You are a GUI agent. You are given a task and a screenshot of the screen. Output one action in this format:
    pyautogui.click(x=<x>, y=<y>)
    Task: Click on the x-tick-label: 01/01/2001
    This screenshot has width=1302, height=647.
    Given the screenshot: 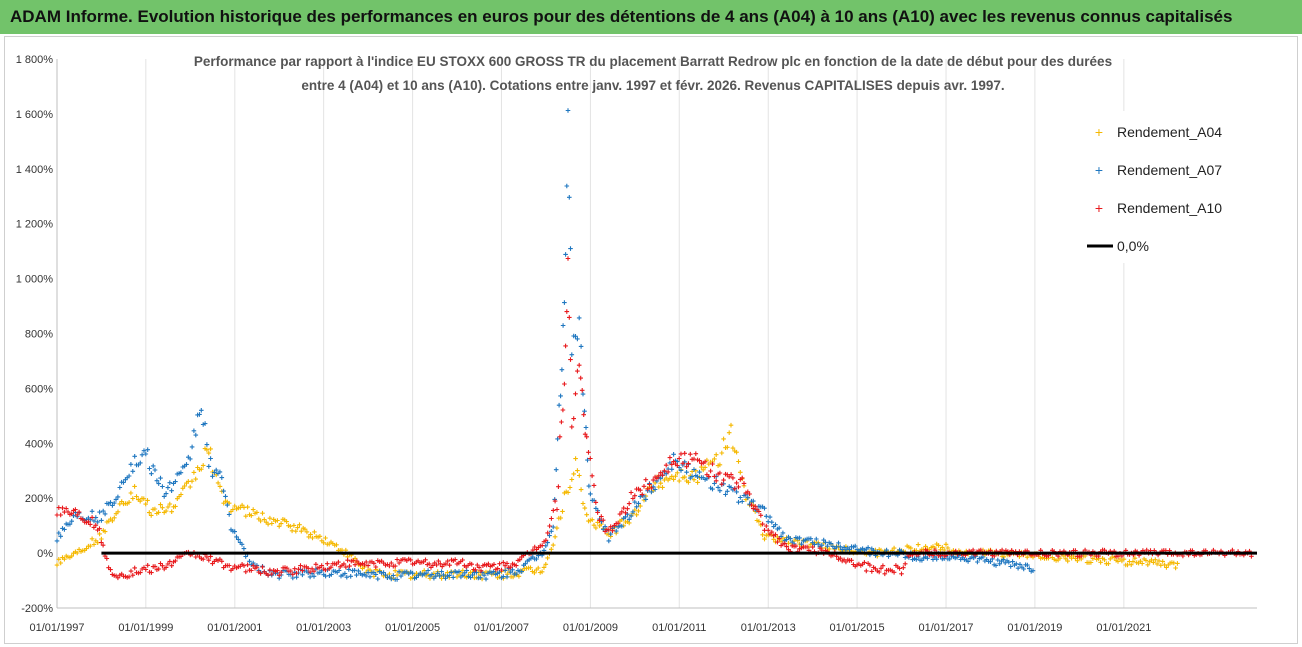 What is the action you would take?
    pyautogui.click(x=234, y=628)
    